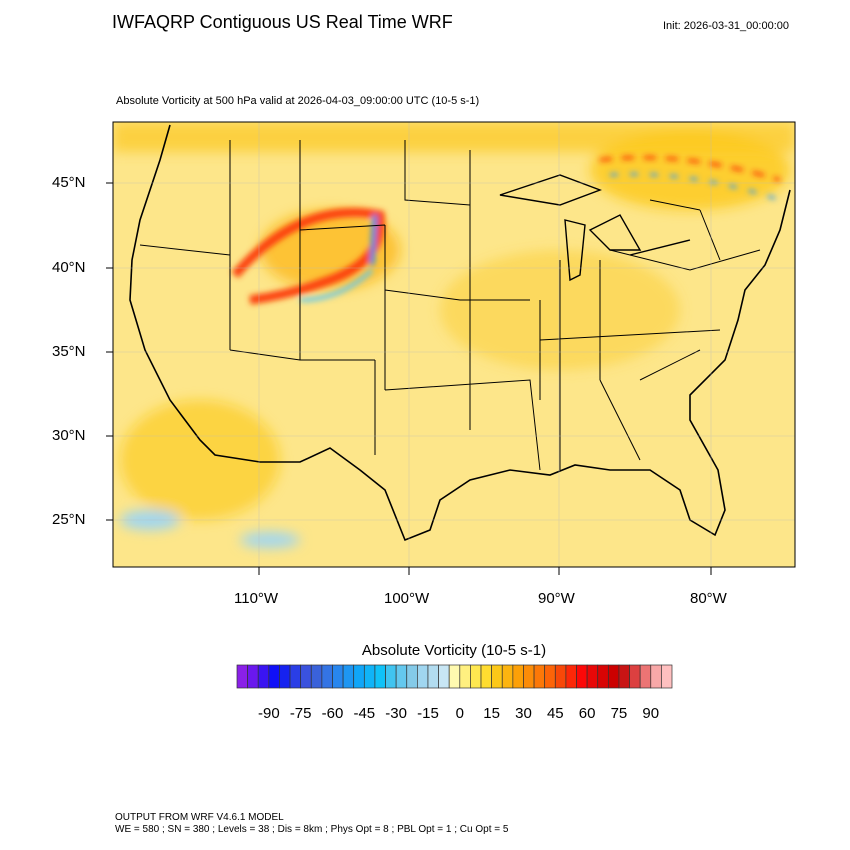 Image resolution: width=850 pixels, height=850 pixels. I want to click on colorbar-tick-label: -75, so click(300, 713).